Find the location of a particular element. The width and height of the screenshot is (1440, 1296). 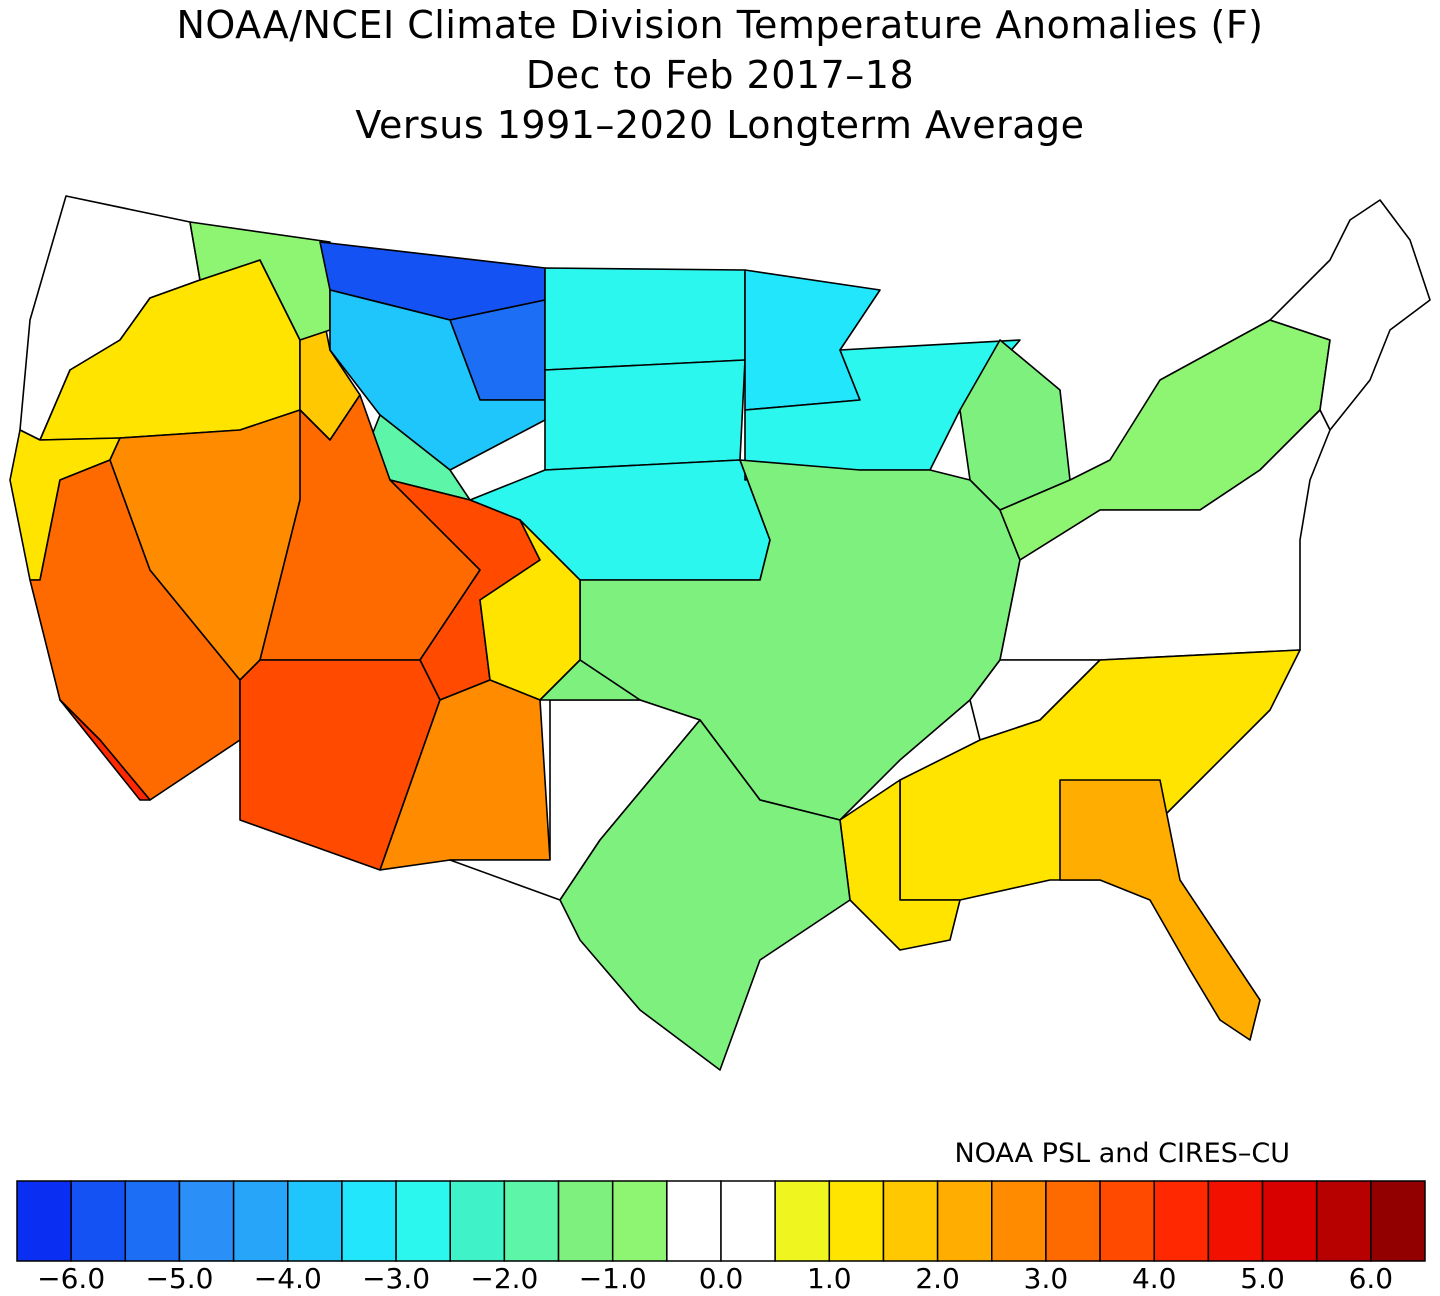

colorbar-tick-label: 0.0 is located at coordinates (721, 1278).